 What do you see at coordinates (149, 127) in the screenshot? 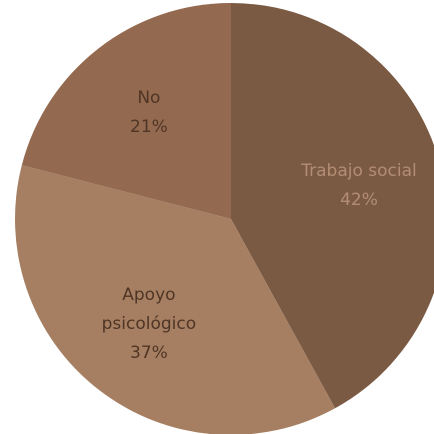
I see `value-label: 21%` at bounding box center [149, 127].